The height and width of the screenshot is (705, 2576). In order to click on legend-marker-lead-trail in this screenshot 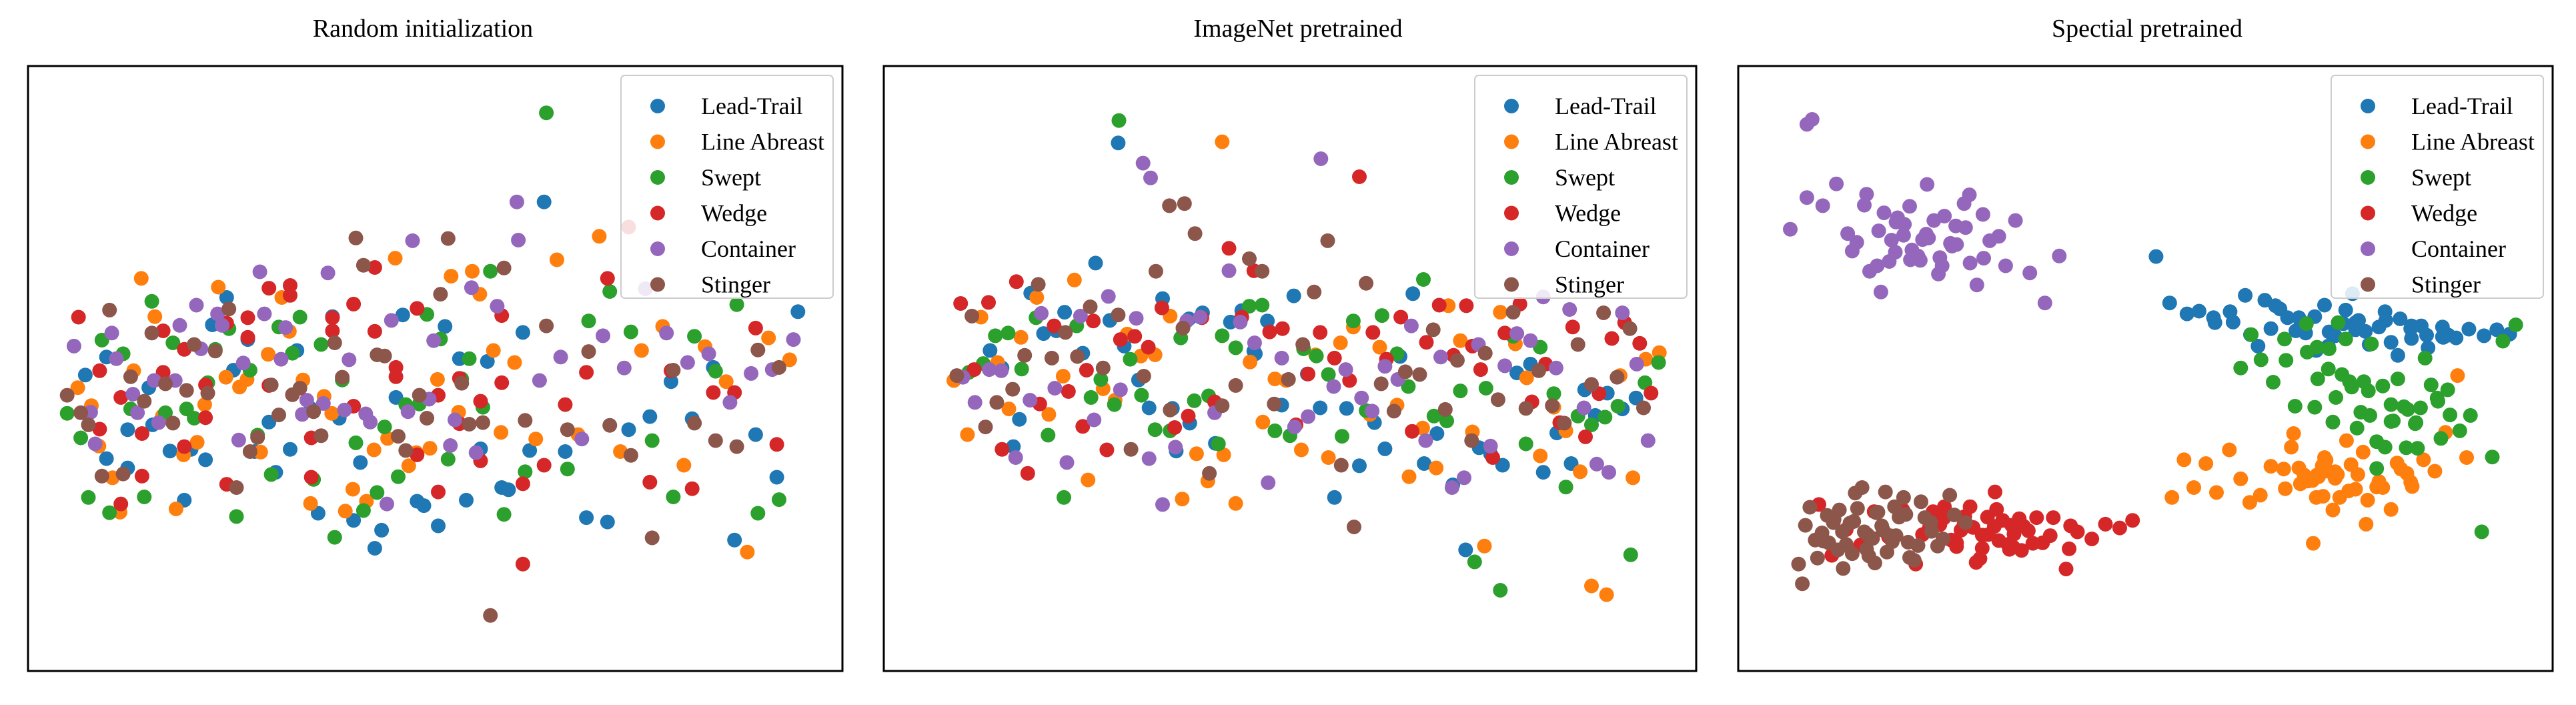, I will do `click(1512, 106)`.